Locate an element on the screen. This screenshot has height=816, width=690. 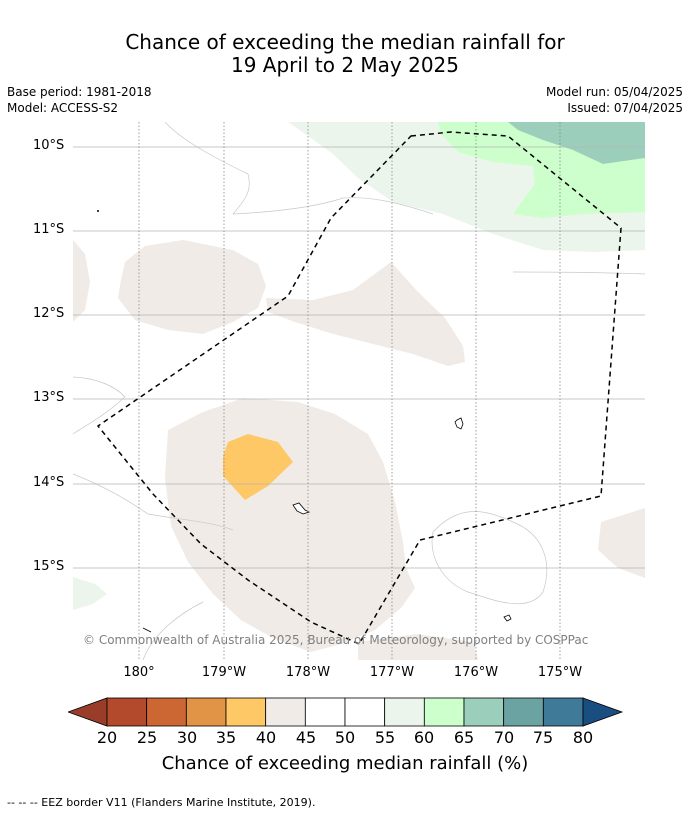
colorbar-low-extension is located at coordinates (87, 712).